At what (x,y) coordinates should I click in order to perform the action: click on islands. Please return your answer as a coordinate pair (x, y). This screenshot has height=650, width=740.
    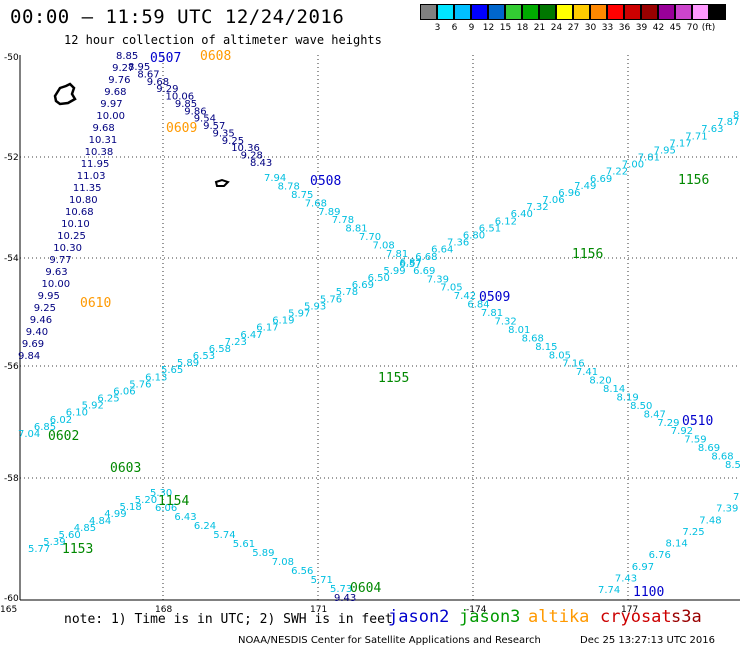
    Looking at the image, I should click on (141, 134).